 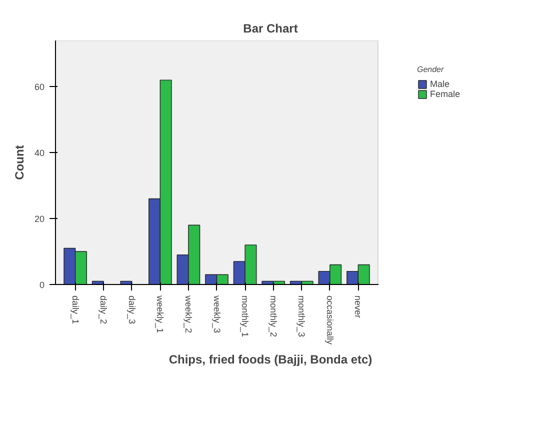 I want to click on x-axis-title: Chips, fried foods (Bajji, Bonda etc), so click(x=270, y=359).